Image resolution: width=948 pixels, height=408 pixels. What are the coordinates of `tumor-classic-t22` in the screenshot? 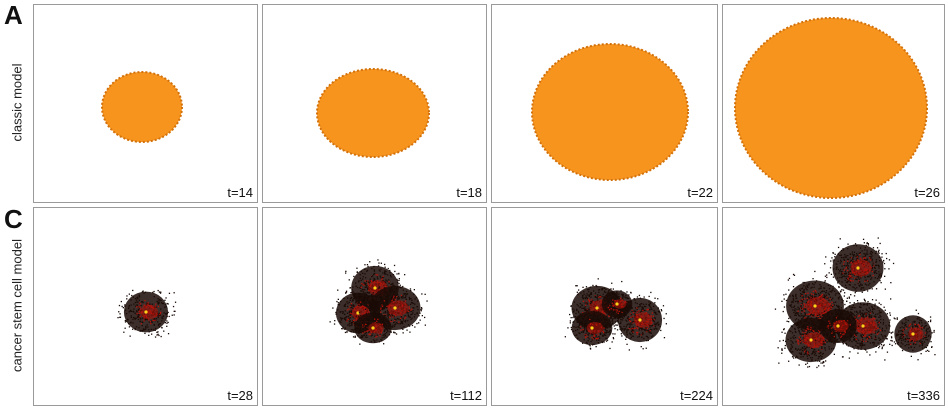 It's located at (610, 112).